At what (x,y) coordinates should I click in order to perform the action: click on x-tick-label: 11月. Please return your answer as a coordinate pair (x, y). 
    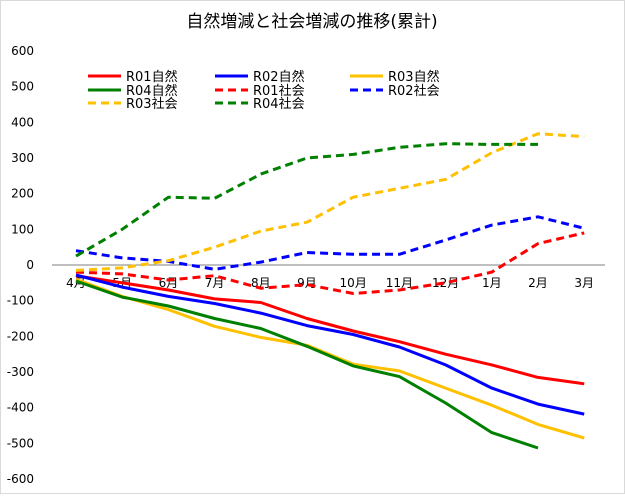
    Looking at the image, I should click on (399, 283).